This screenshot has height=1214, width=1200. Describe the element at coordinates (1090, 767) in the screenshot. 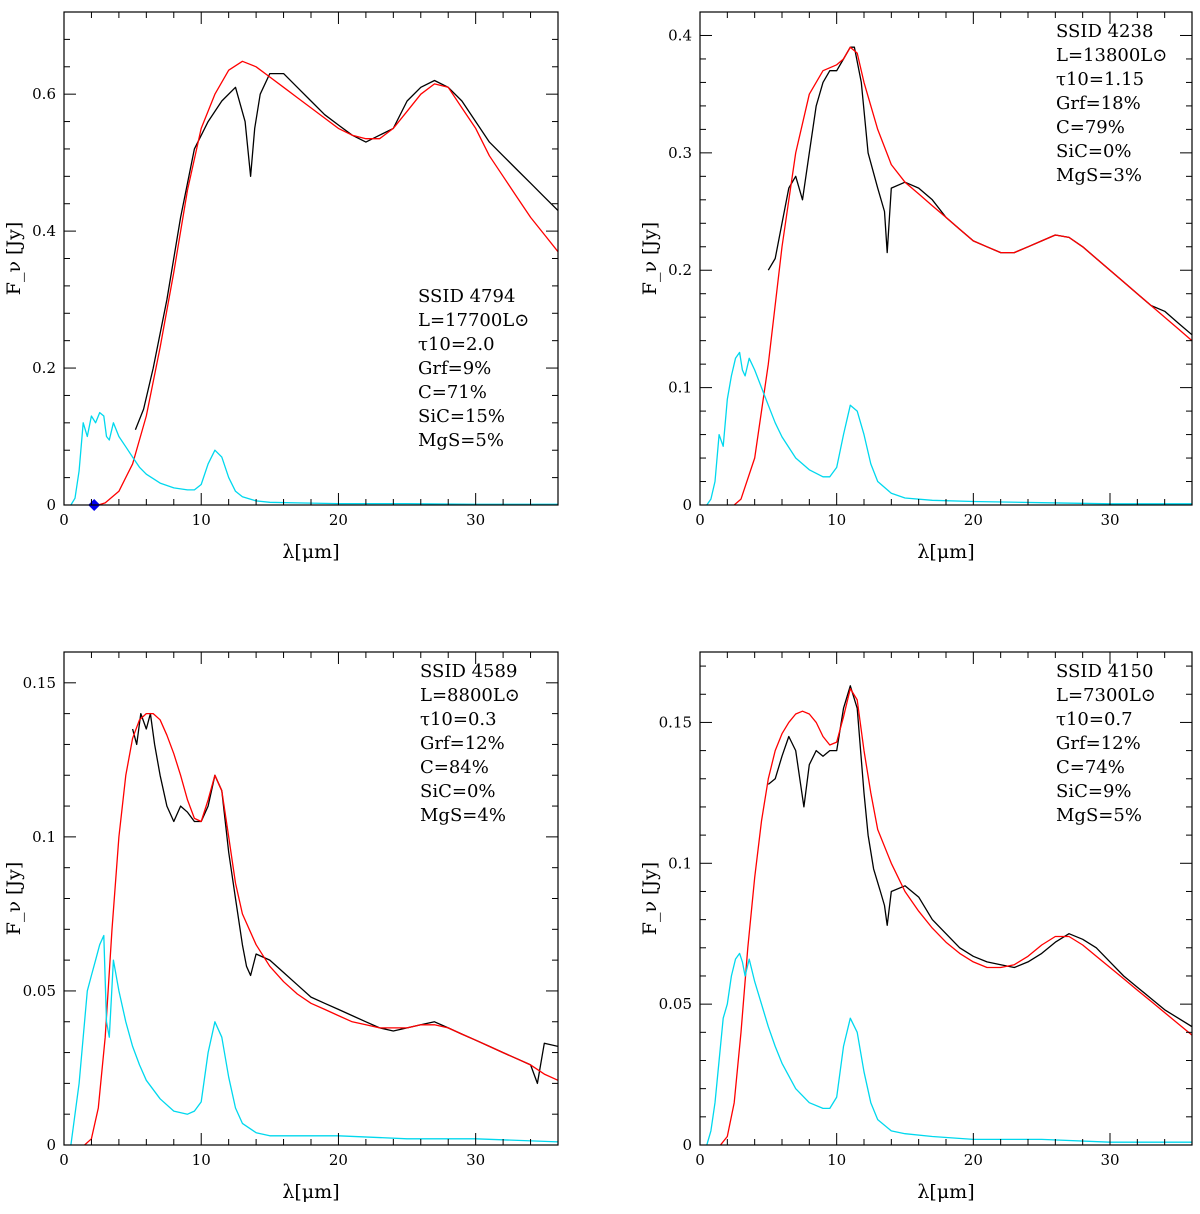

I see `annotation-line: C=74%` at that location.